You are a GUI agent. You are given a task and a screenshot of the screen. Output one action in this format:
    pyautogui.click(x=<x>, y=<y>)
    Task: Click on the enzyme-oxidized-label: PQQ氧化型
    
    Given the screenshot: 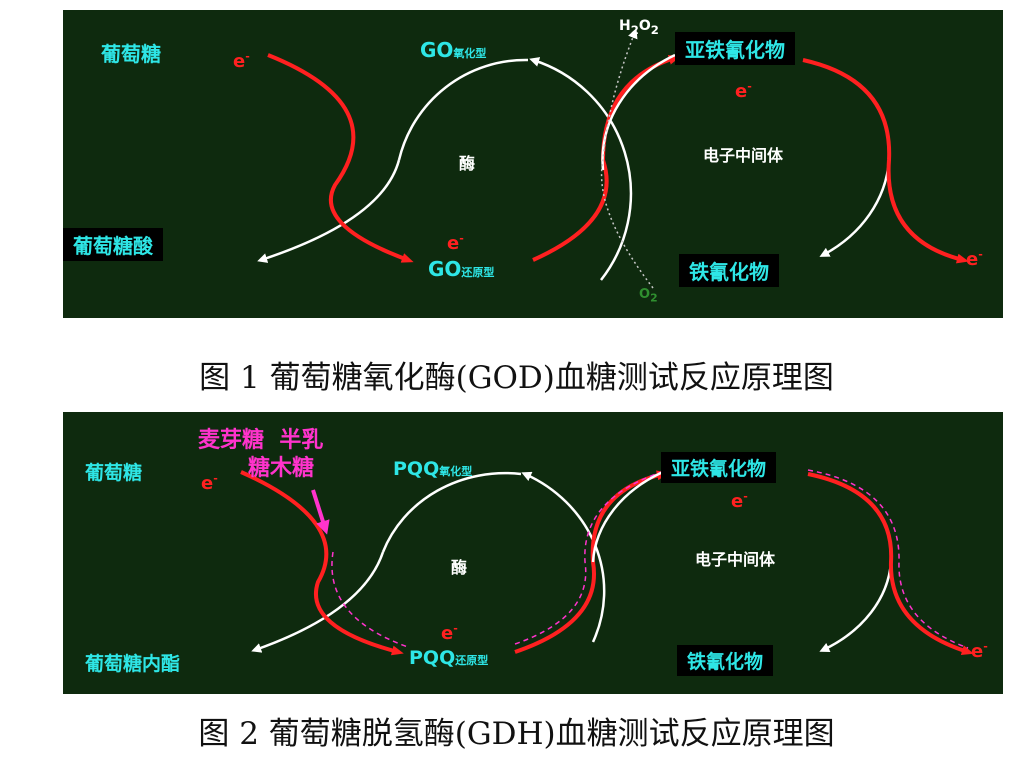 What is the action you would take?
    pyautogui.click(x=433, y=469)
    